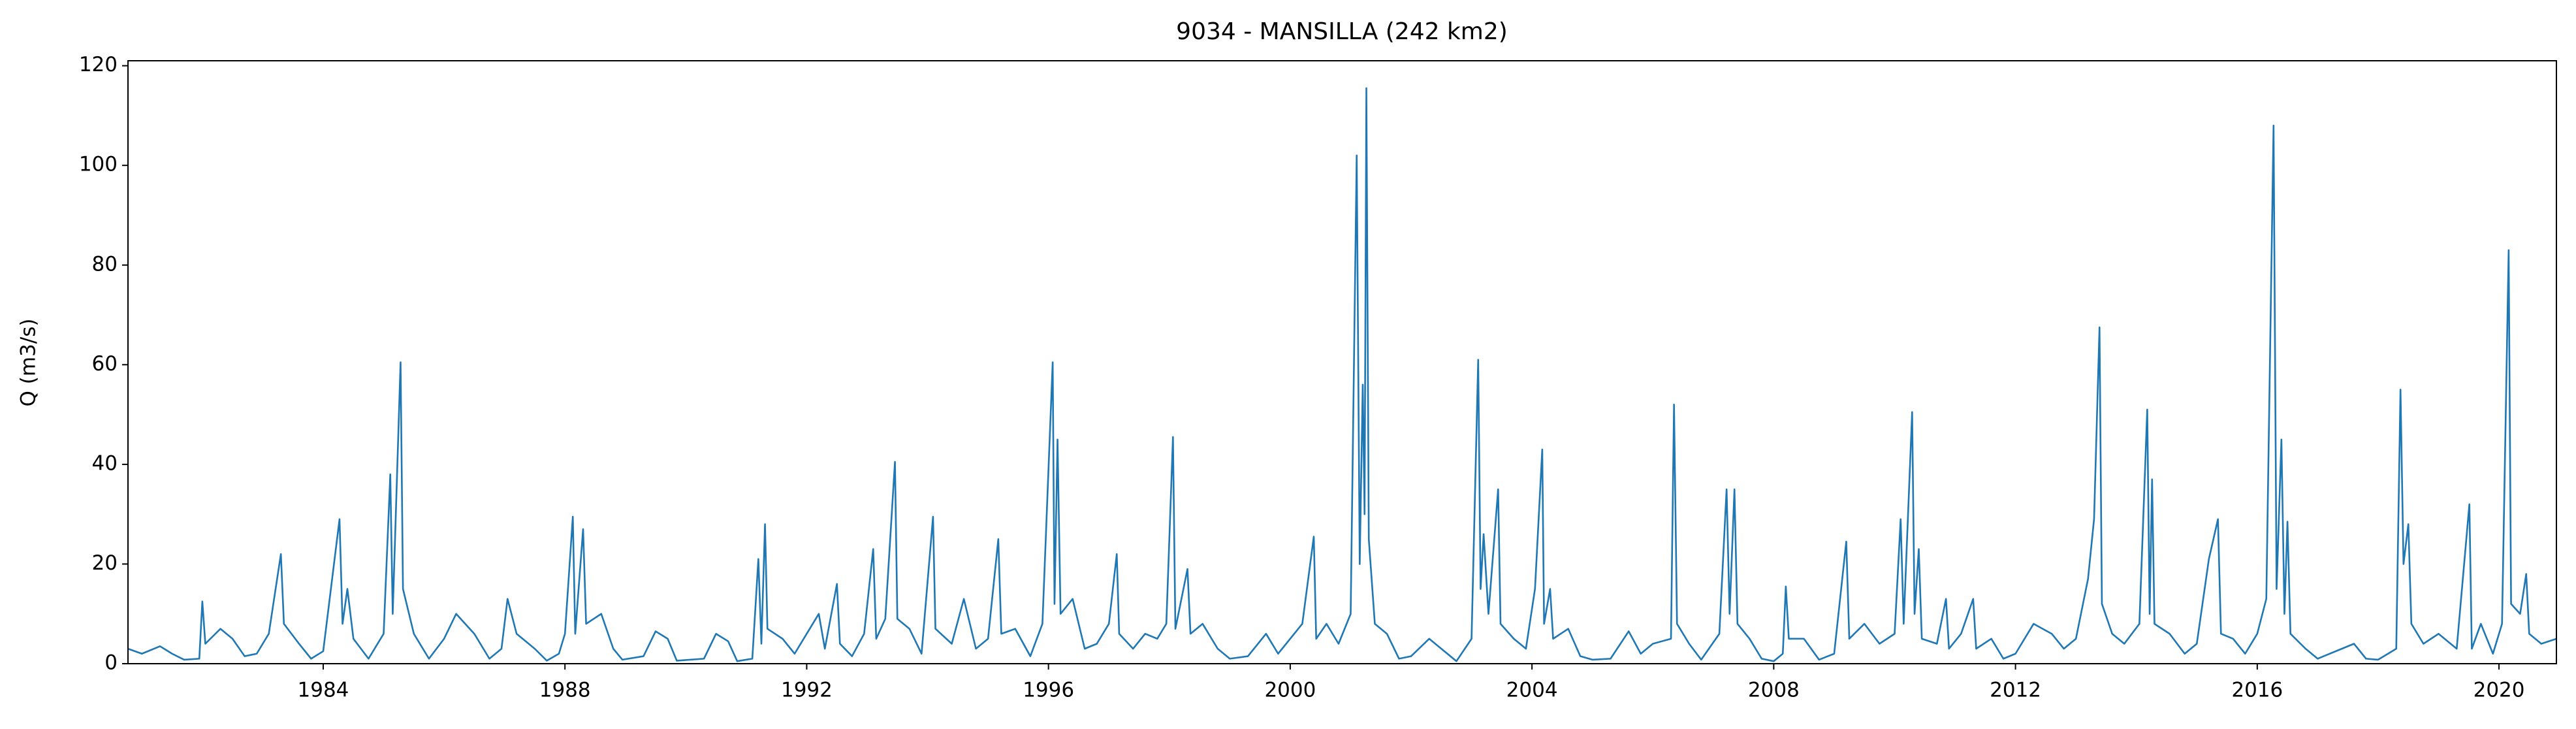  What do you see at coordinates (807, 690) in the screenshot?
I see `x-tick-label: 1992` at bounding box center [807, 690].